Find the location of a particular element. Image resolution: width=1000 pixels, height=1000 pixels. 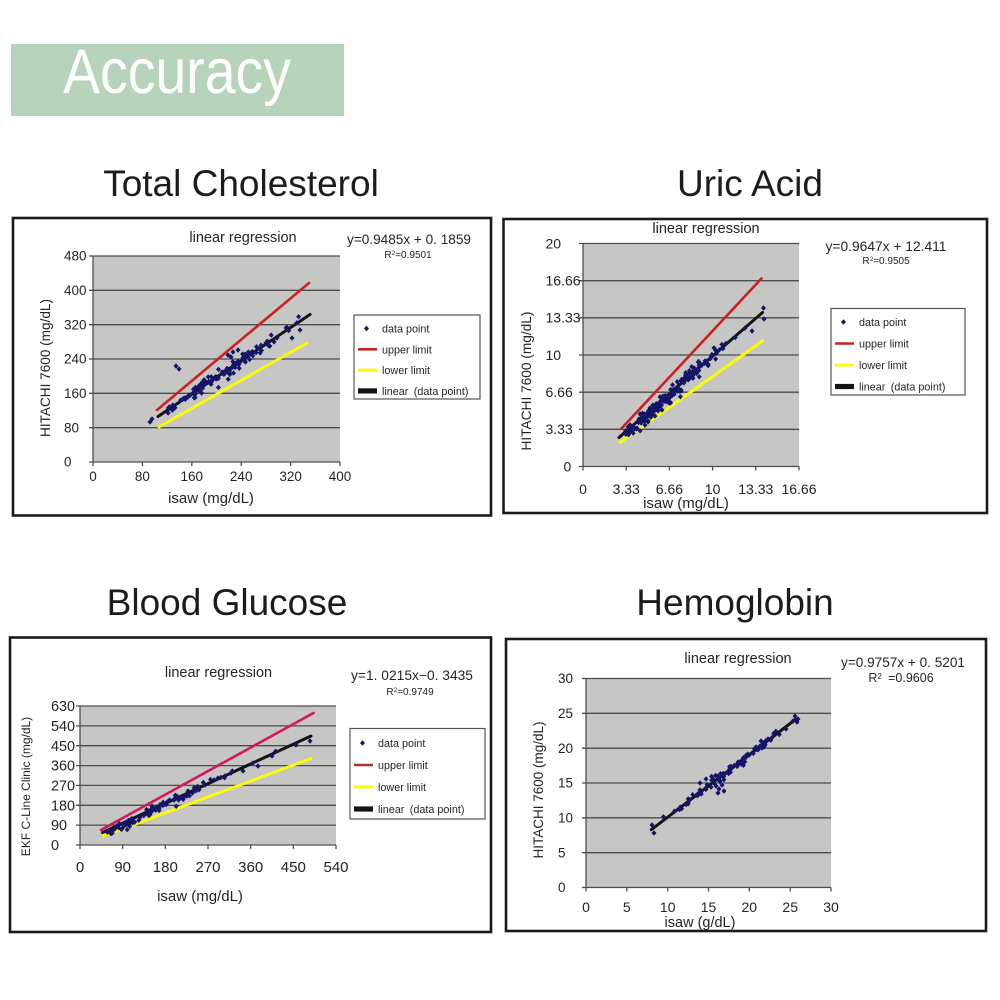

svg-text: R2=0.9505 is located at coordinates (886, 261).